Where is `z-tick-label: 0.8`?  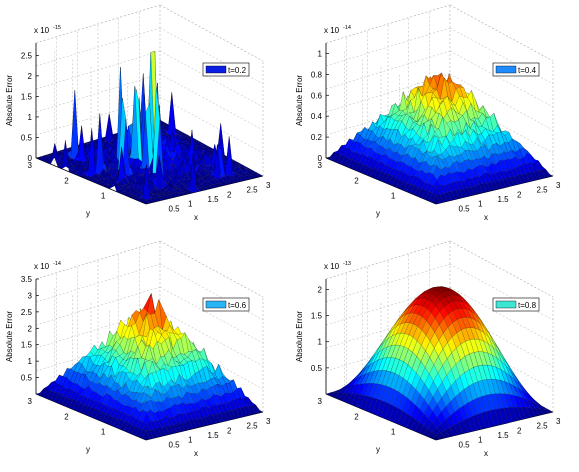
z-tick-label: 0.8 is located at coordinates (317, 74).